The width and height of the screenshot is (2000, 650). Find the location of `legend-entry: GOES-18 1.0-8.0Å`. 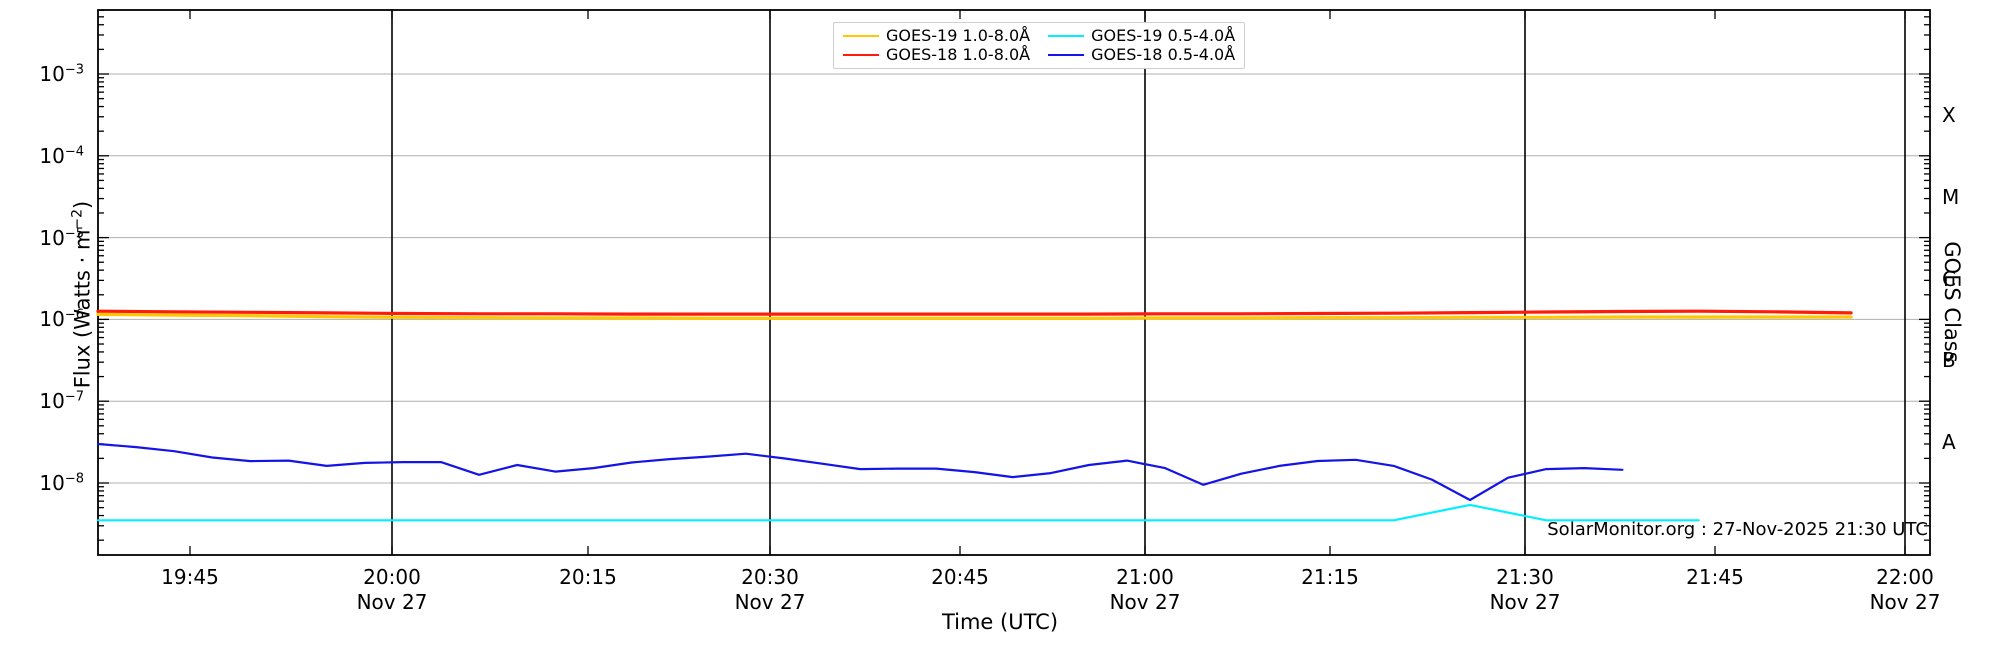

legend-entry: GOES-18 1.0-8.0Å is located at coordinates (936, 55).